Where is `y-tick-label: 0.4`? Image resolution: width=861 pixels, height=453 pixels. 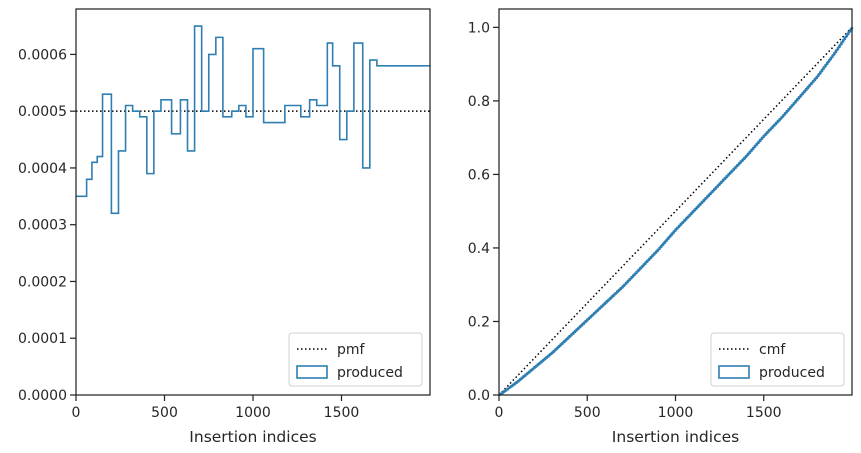 y-tick-label: 0.4 is located at coordinates (479, 249).